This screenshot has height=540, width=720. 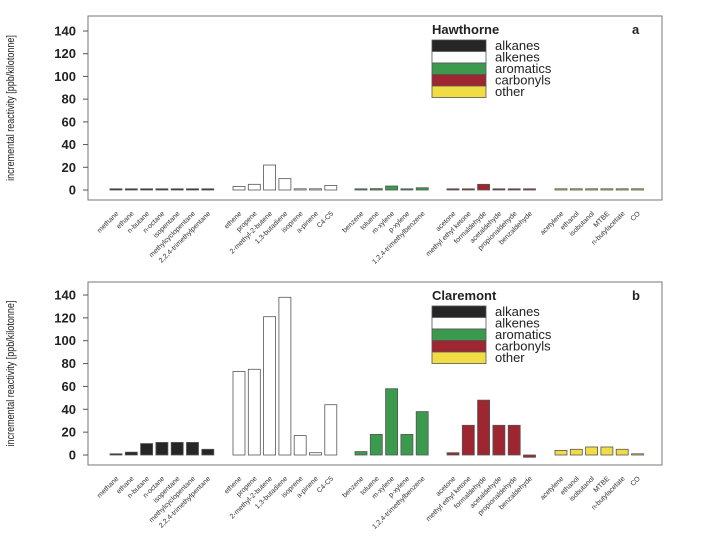 What do you see at coordinates (65, 340) in the screenshot?
I see `y-tick-label: 100` at bounding box center [65, 340].